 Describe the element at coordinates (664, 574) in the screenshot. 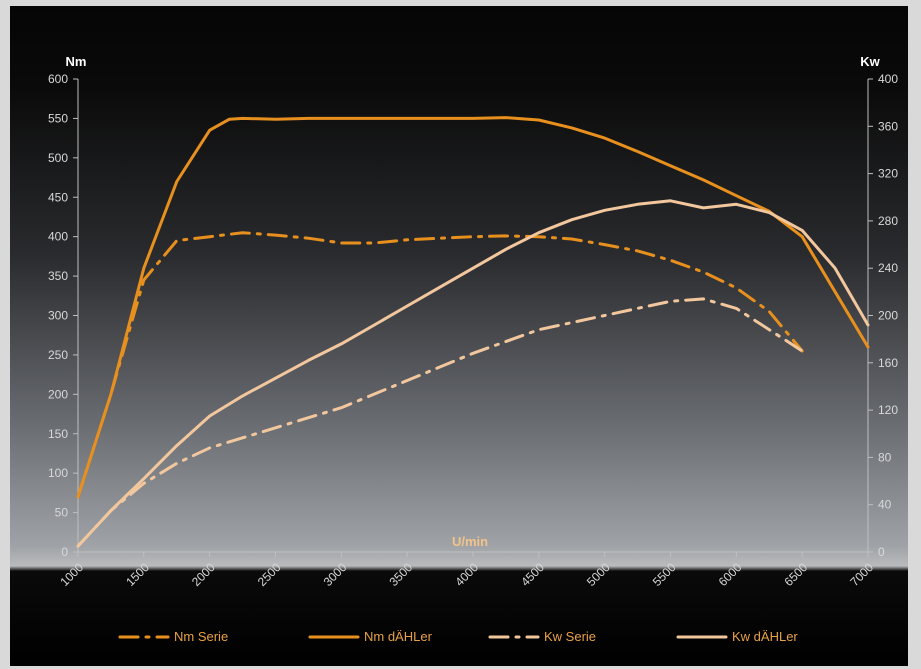

I see `x-tick-label: 5500` at that location.